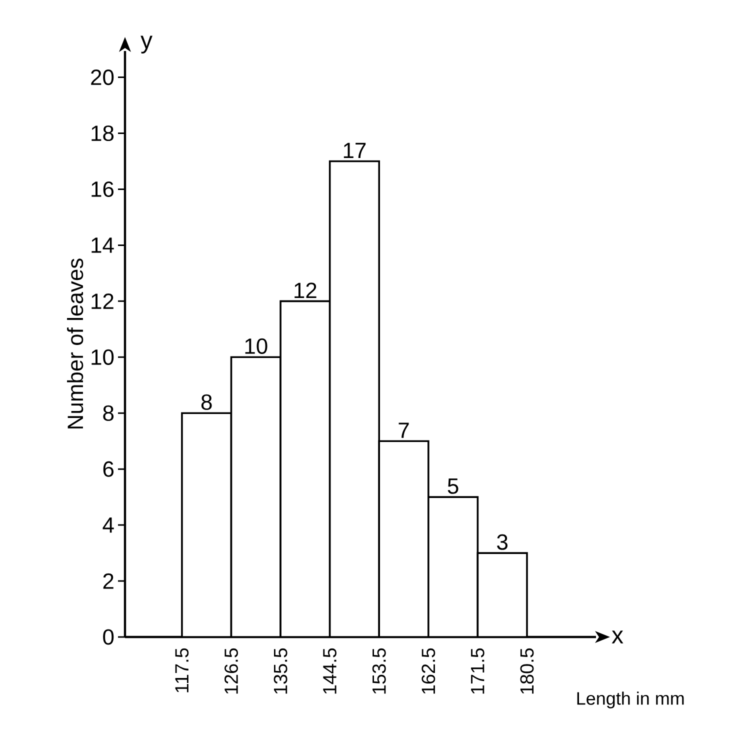 The image size is (733, 729). Describe the element at coordinates (379, 671) in the screenshot. I see `x-tick-label: 153.5` at that location.